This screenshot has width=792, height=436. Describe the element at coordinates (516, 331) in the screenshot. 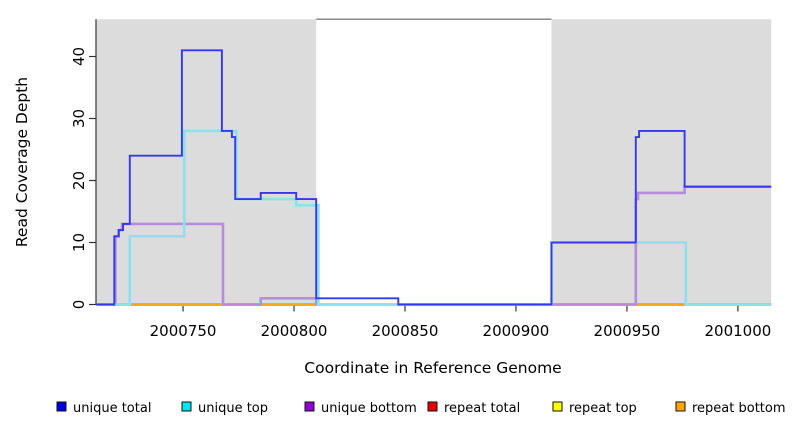

I see `x-axis-tick-label: 2000900` at that location.